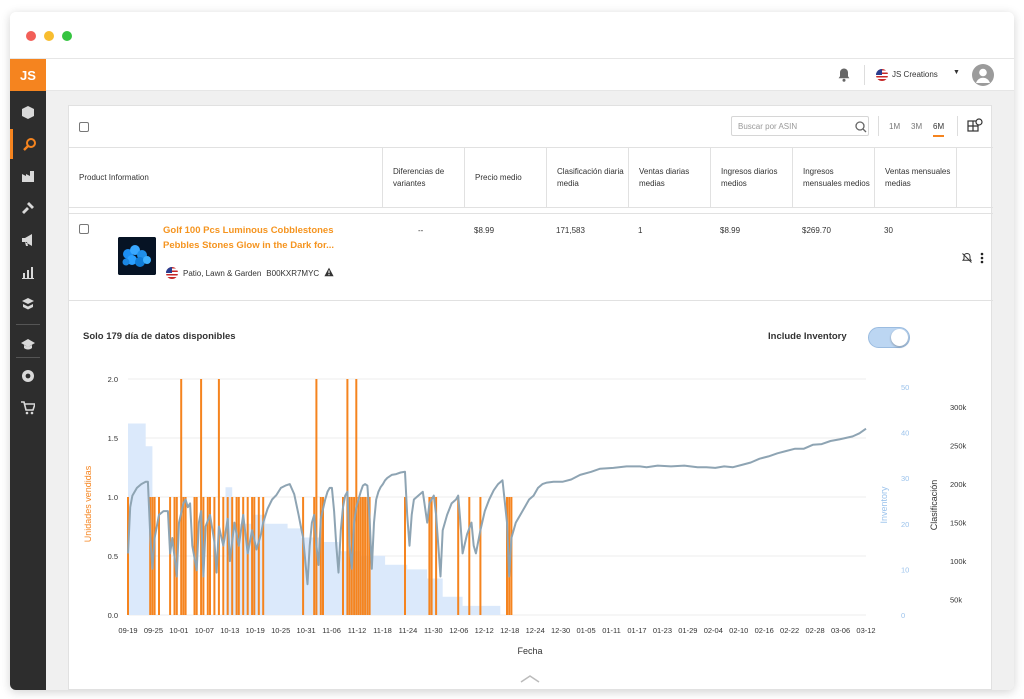  Describe the element at coordinates (844, 75) in the screenshot. I see `bell-icon` at that location.